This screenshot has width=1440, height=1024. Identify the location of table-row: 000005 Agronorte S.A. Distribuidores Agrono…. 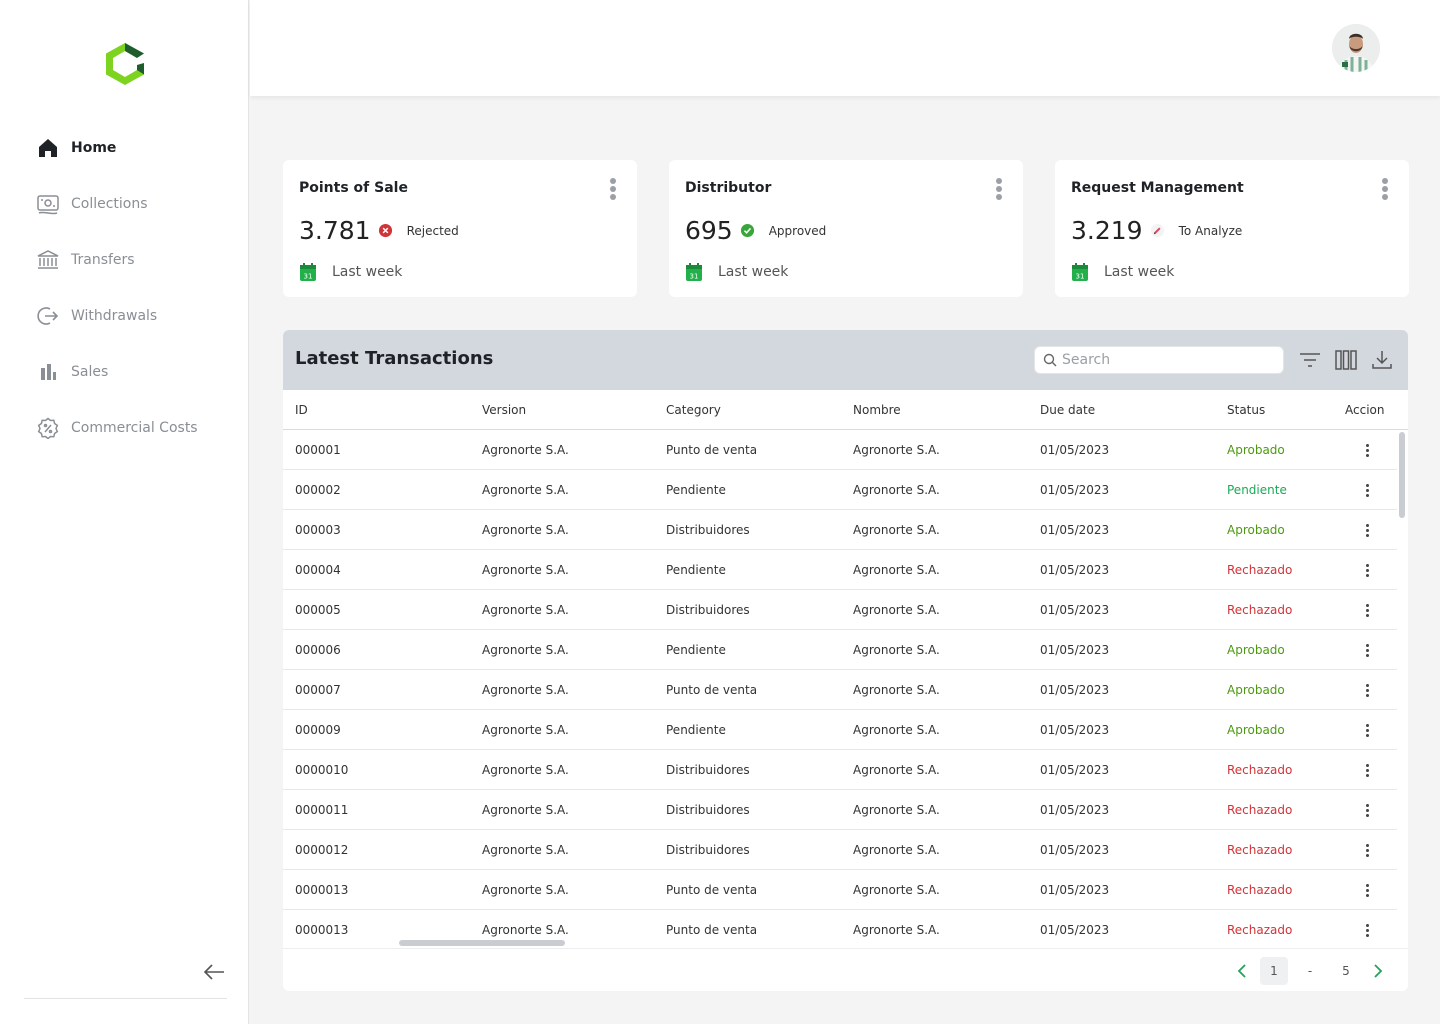
(840, 610).